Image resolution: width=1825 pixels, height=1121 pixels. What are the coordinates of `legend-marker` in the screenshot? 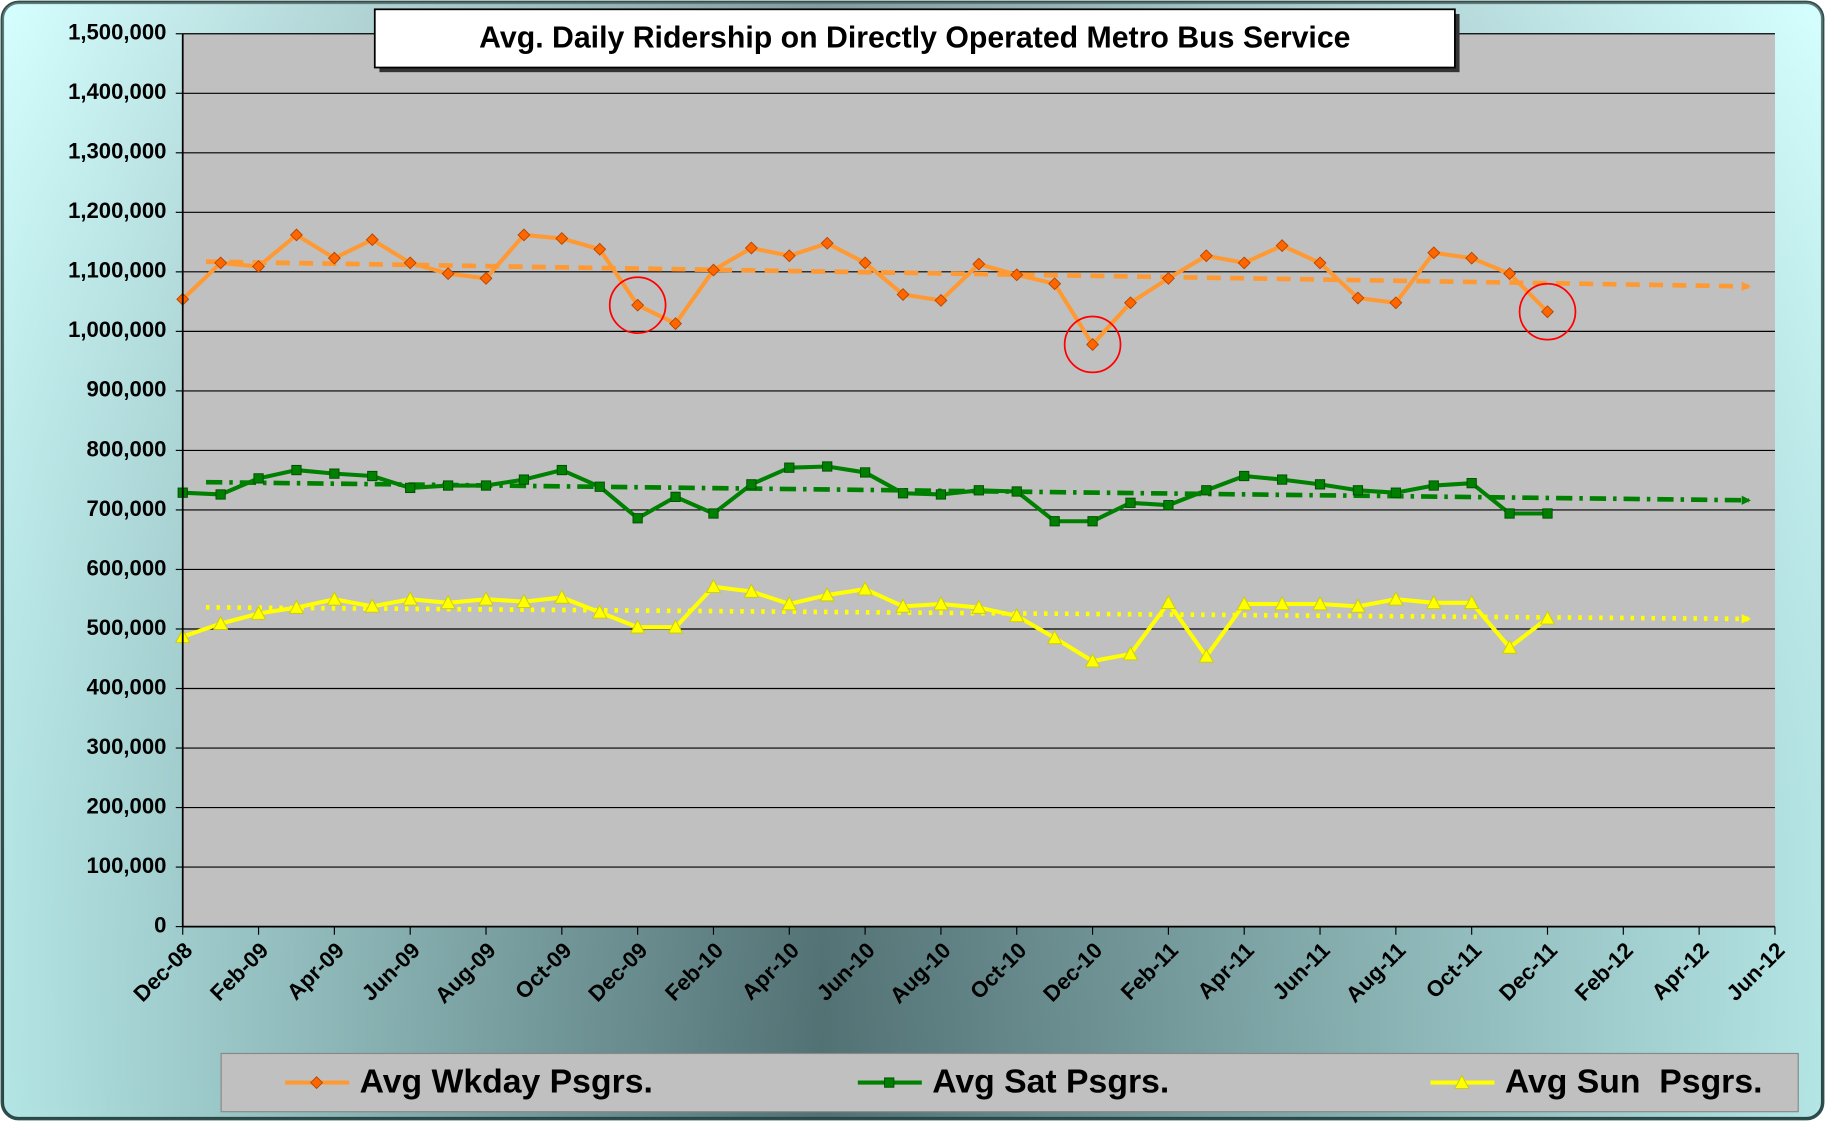 It's located at (317, 1083).